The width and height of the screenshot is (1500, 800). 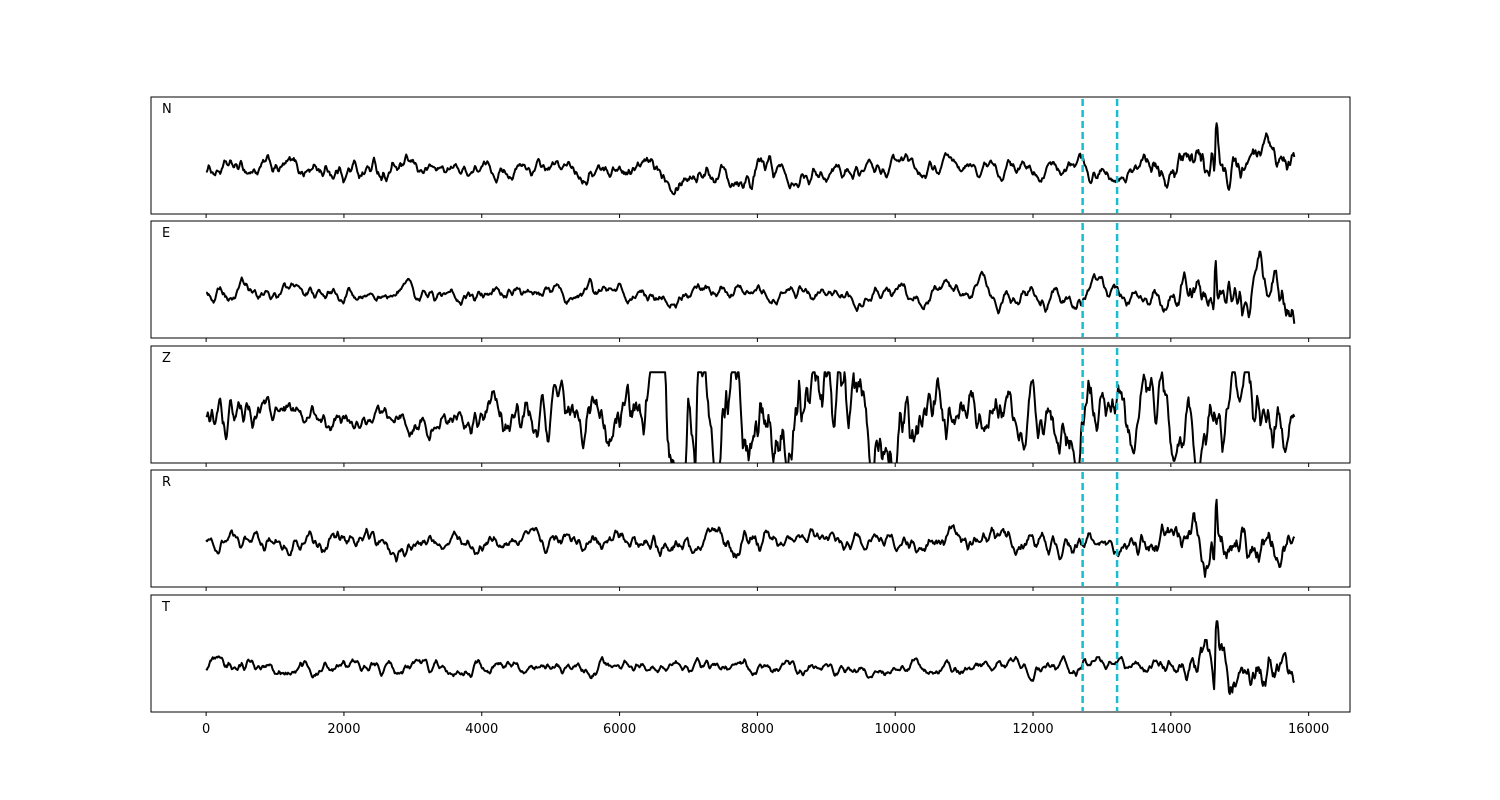 What do you see at coordinates (619, 729) in the screenshot?
I see `x-tick-label: 6000` at bounding box center [619, 729].